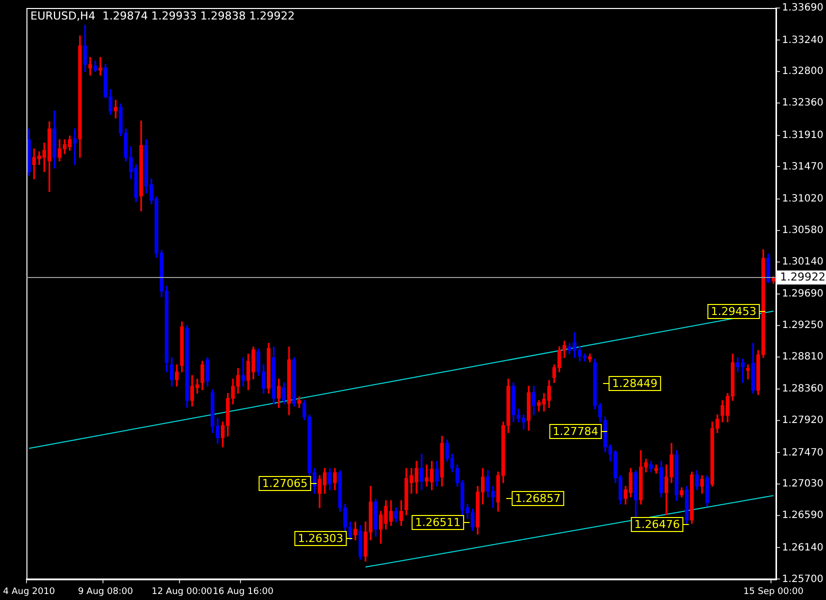  Describe the element at coordinates (803, 516) in the screenshot. I see `y-tick-label: 1.26590` at that location.